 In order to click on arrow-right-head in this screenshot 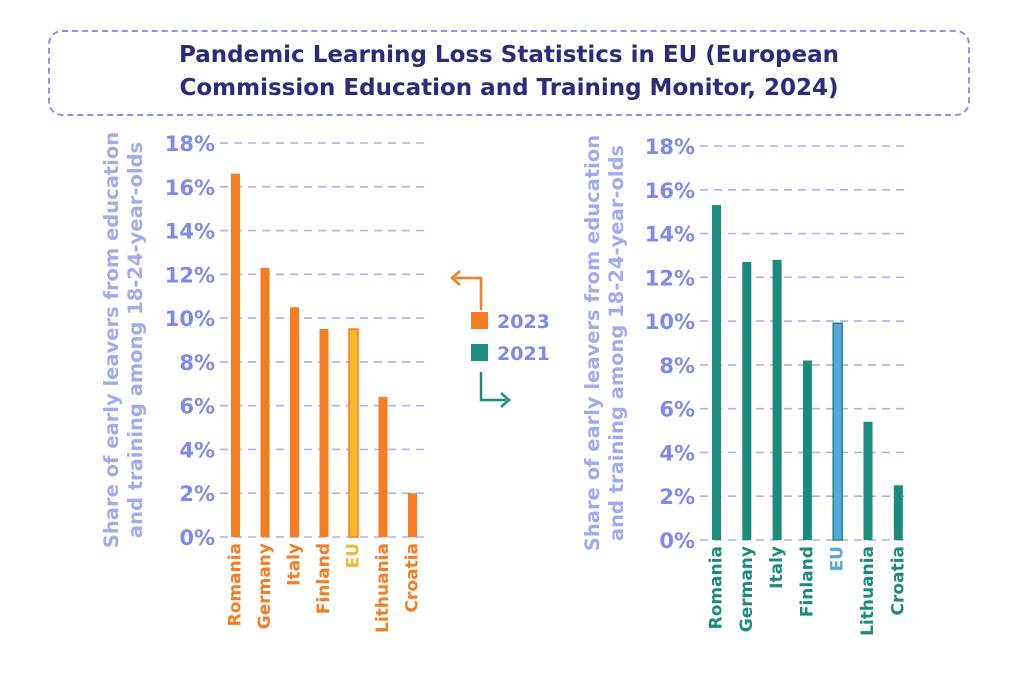, I will do `click(505, 400)`.